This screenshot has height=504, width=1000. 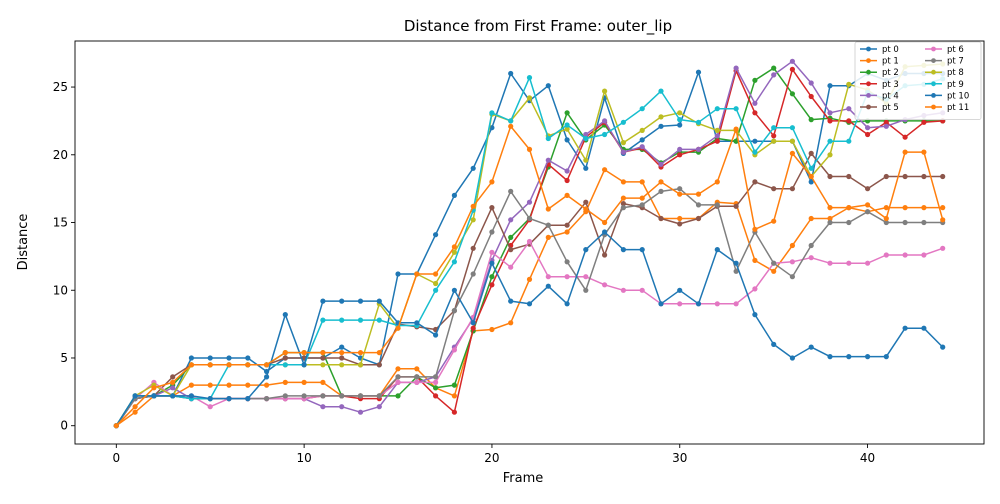 What do you see at coordinates (868, 107) in the screenshot?
I see `legend-marker` at bounding box center [868, 107].